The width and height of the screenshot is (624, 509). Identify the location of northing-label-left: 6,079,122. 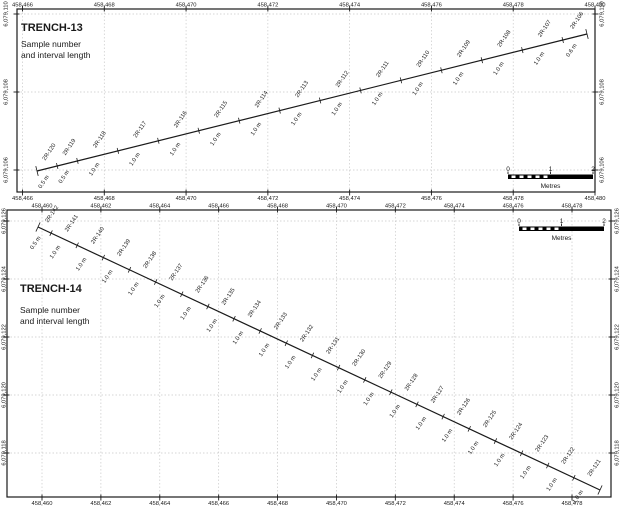
(5, 337).